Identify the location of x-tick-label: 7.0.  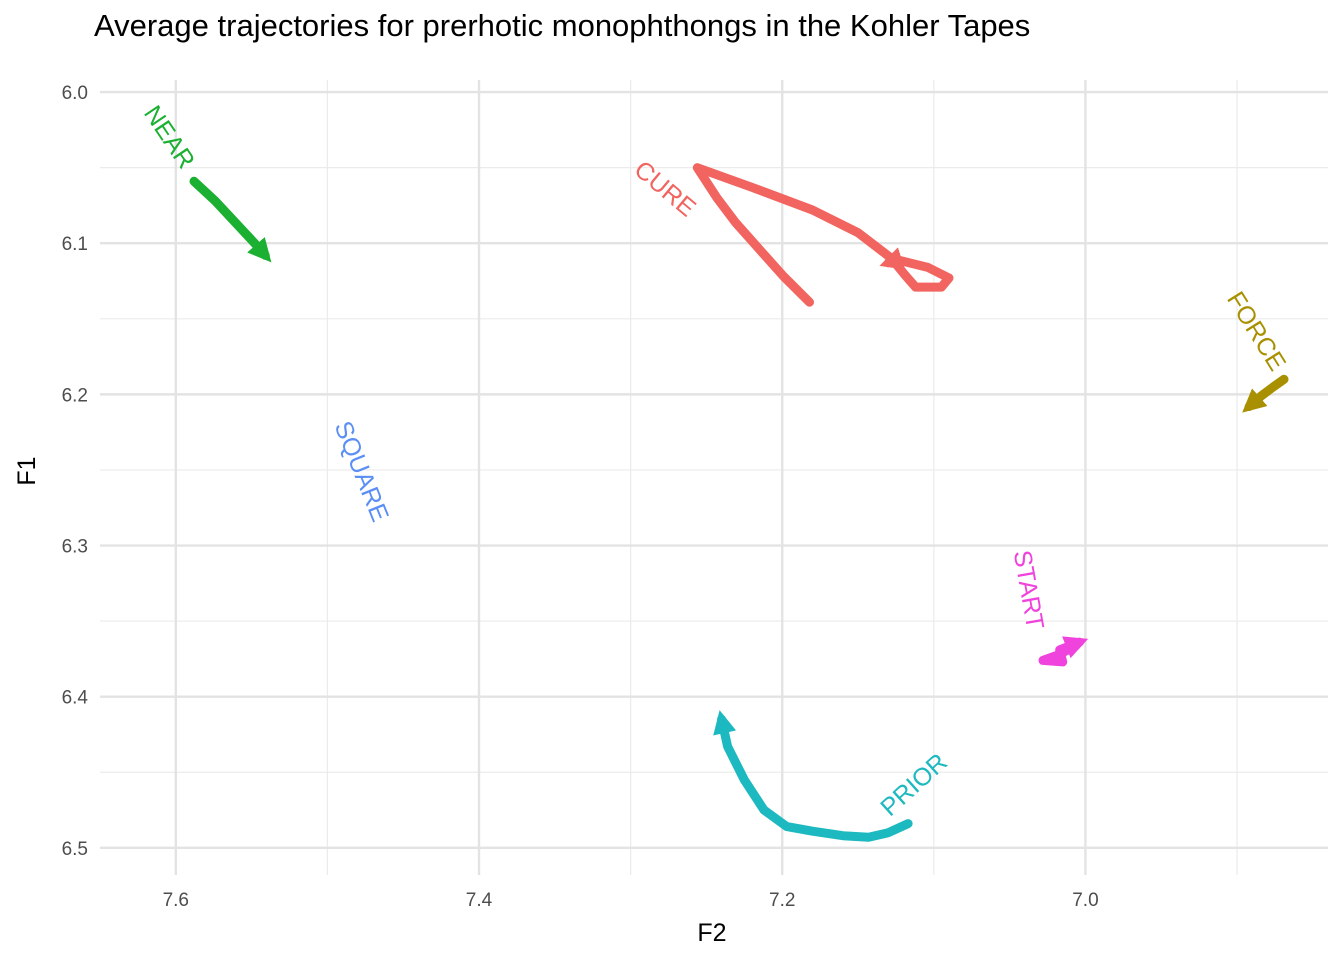
(1085, 900).